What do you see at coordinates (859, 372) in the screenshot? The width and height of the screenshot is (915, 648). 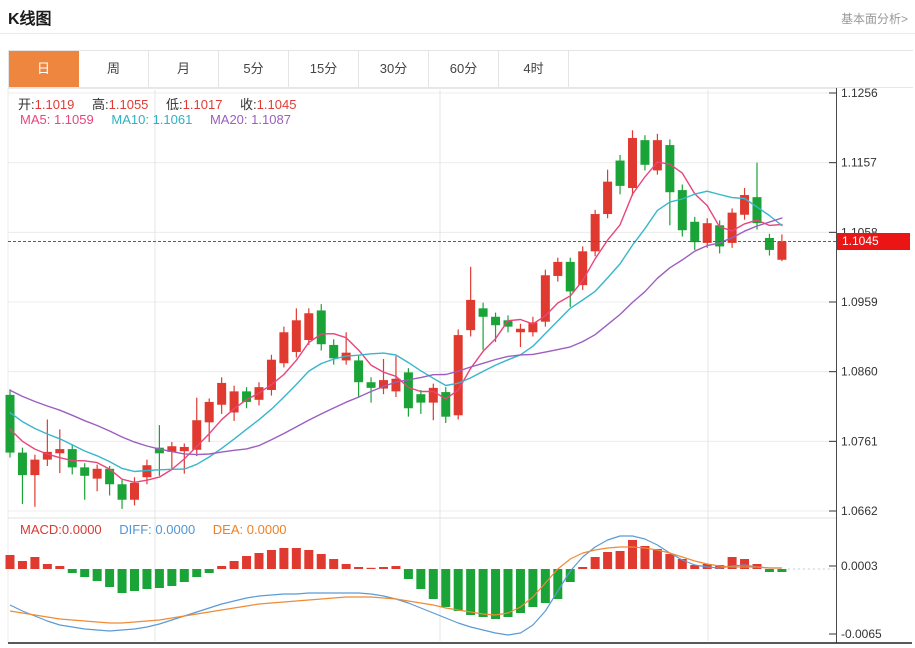 I see `price-axis-label: 1.0860` at bounding box center [859, 372].